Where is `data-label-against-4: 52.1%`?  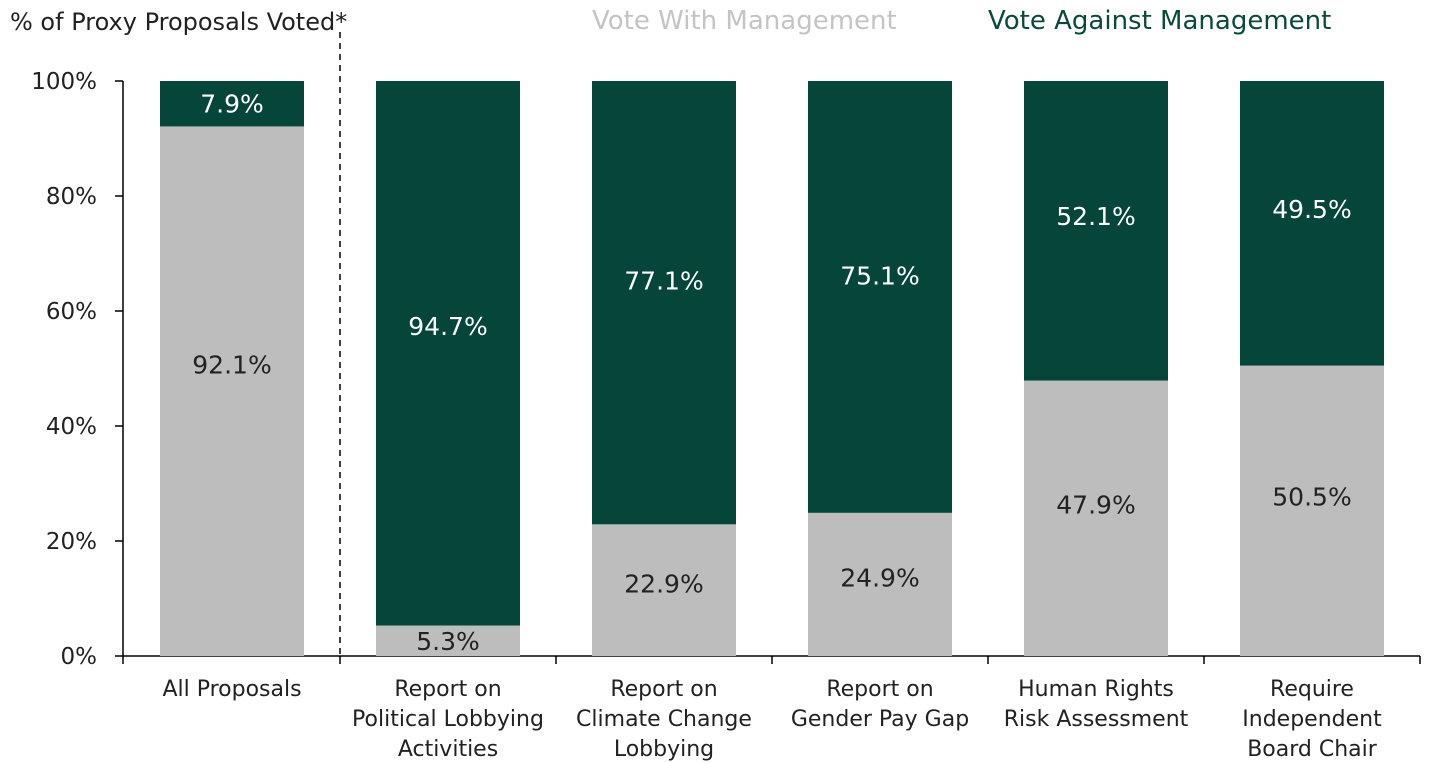
data-label-against-4: 52.1% is located at coordinates (1095, 216).